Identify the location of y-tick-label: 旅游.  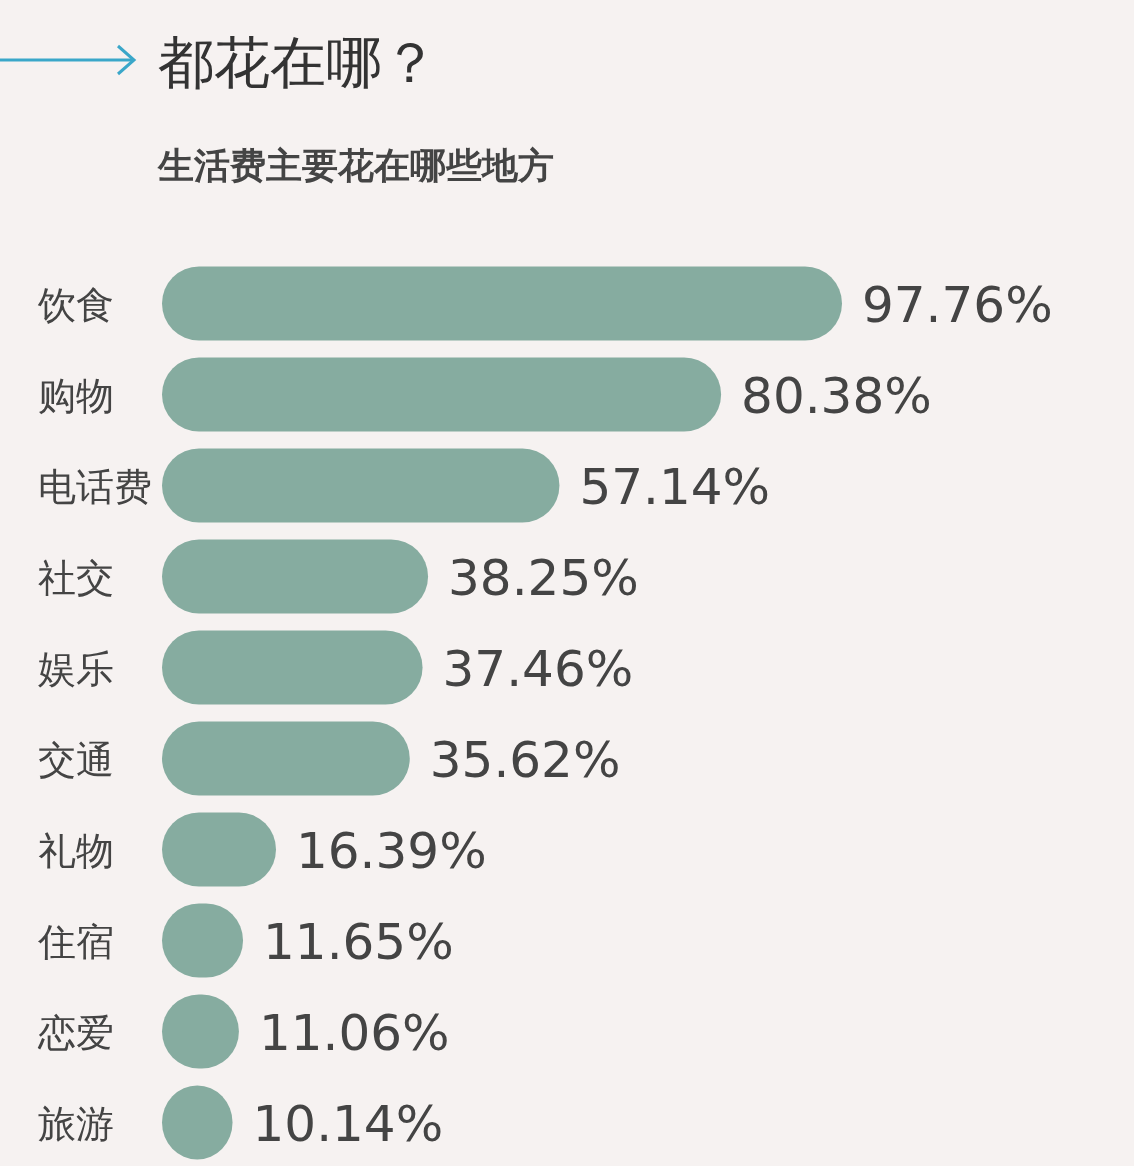
(76, 1123).